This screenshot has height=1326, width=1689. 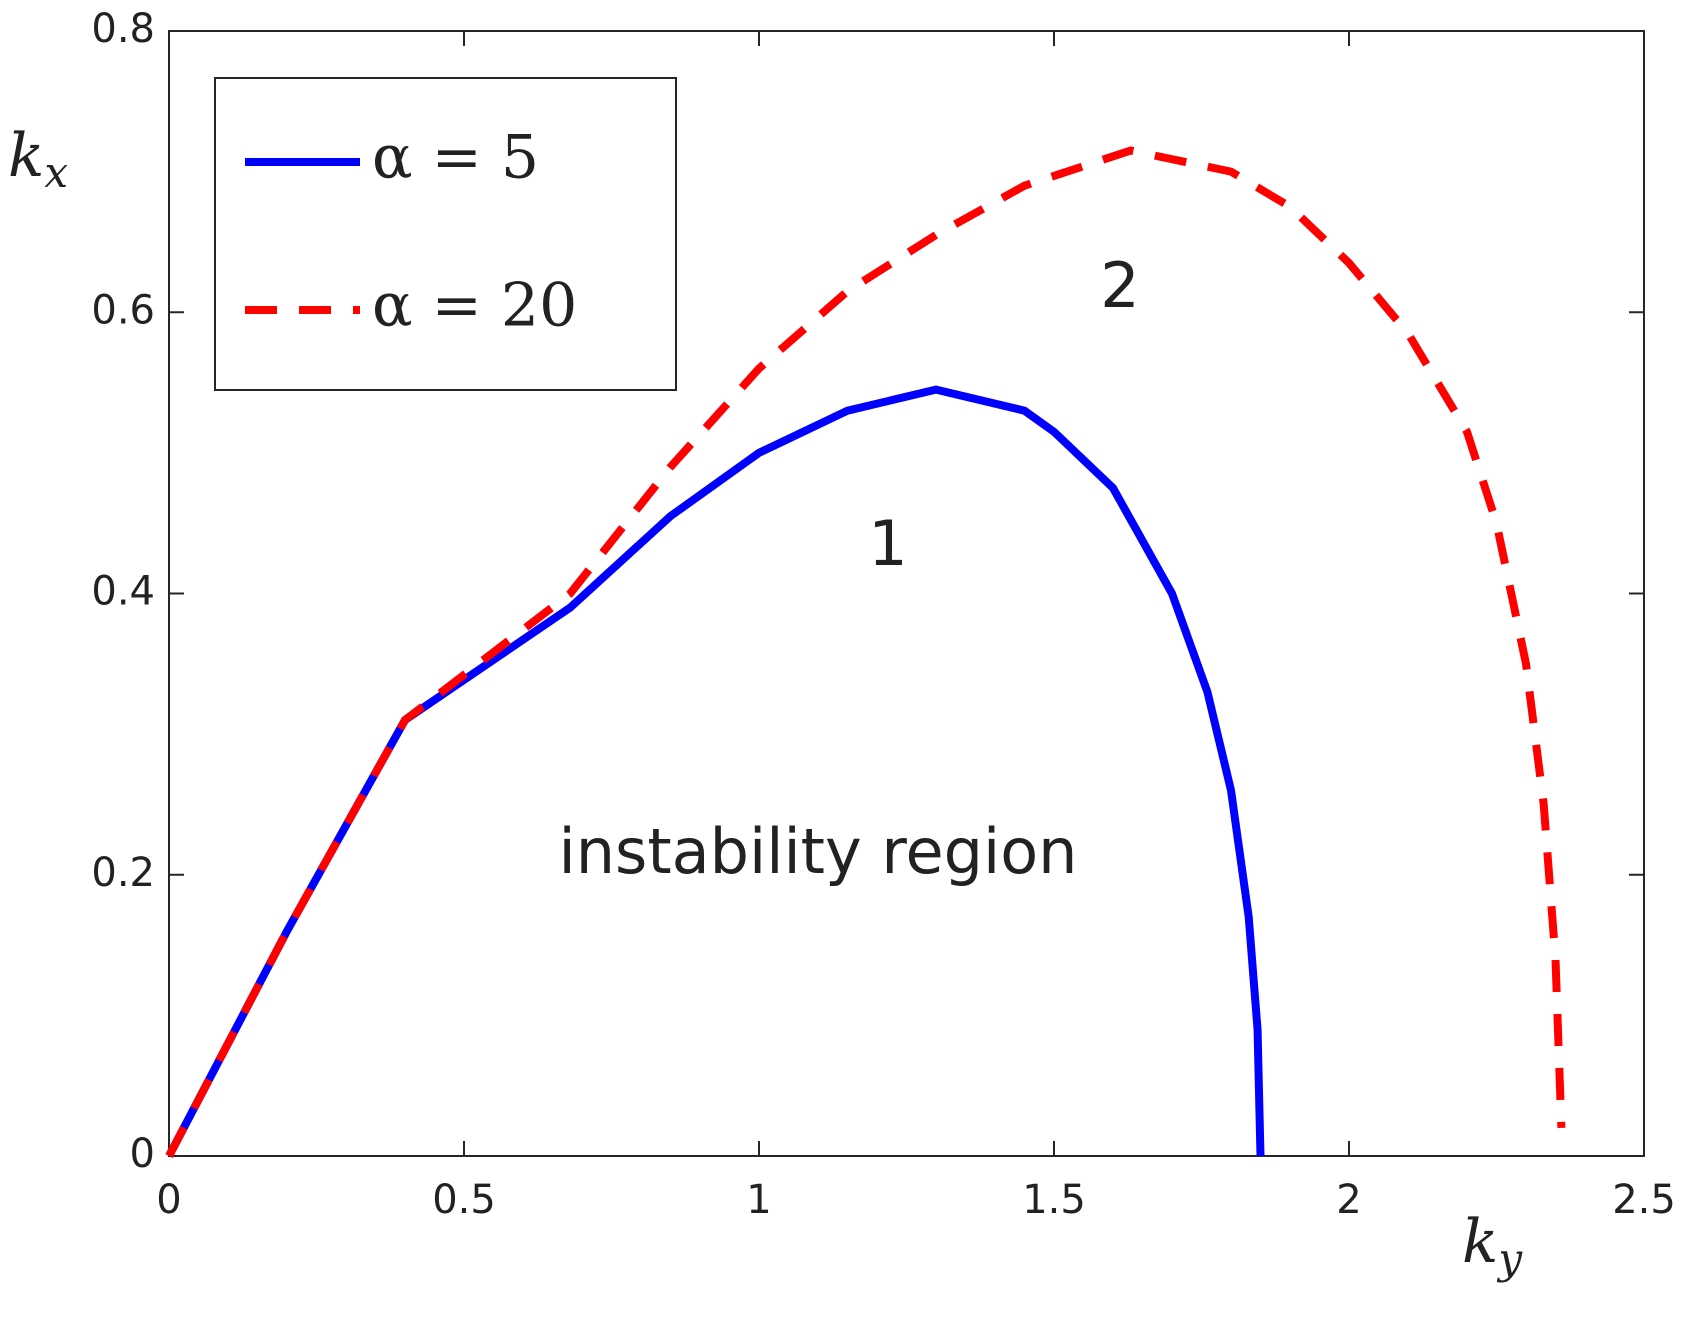 What do you see at coordinates (142, 1154) in the screenshot?
I see `y-tick-label: 0` at bounding box center [142, 1154].